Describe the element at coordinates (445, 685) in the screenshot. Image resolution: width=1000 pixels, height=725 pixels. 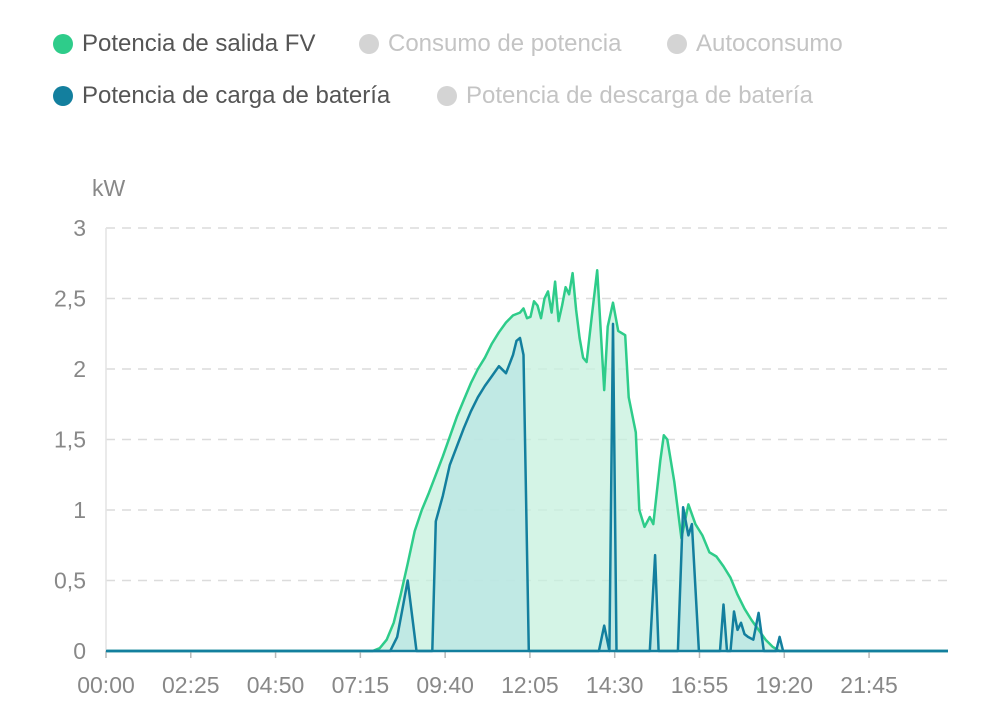
I see `x-tick-label: 09:40` at that location.